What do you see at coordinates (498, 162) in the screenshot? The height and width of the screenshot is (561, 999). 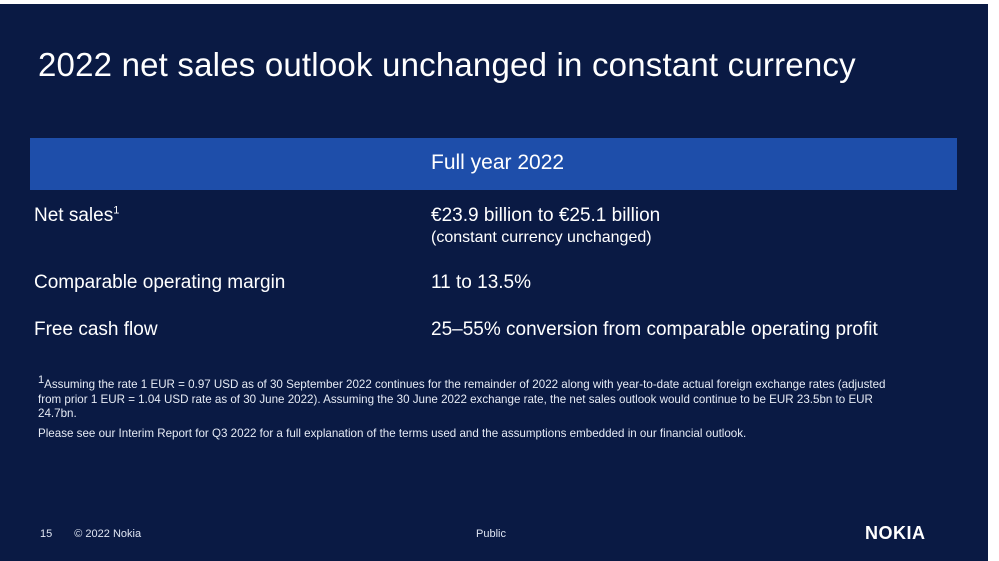 I see `column-header-full-year: Full year 2022` at bounding box center [498, 162].